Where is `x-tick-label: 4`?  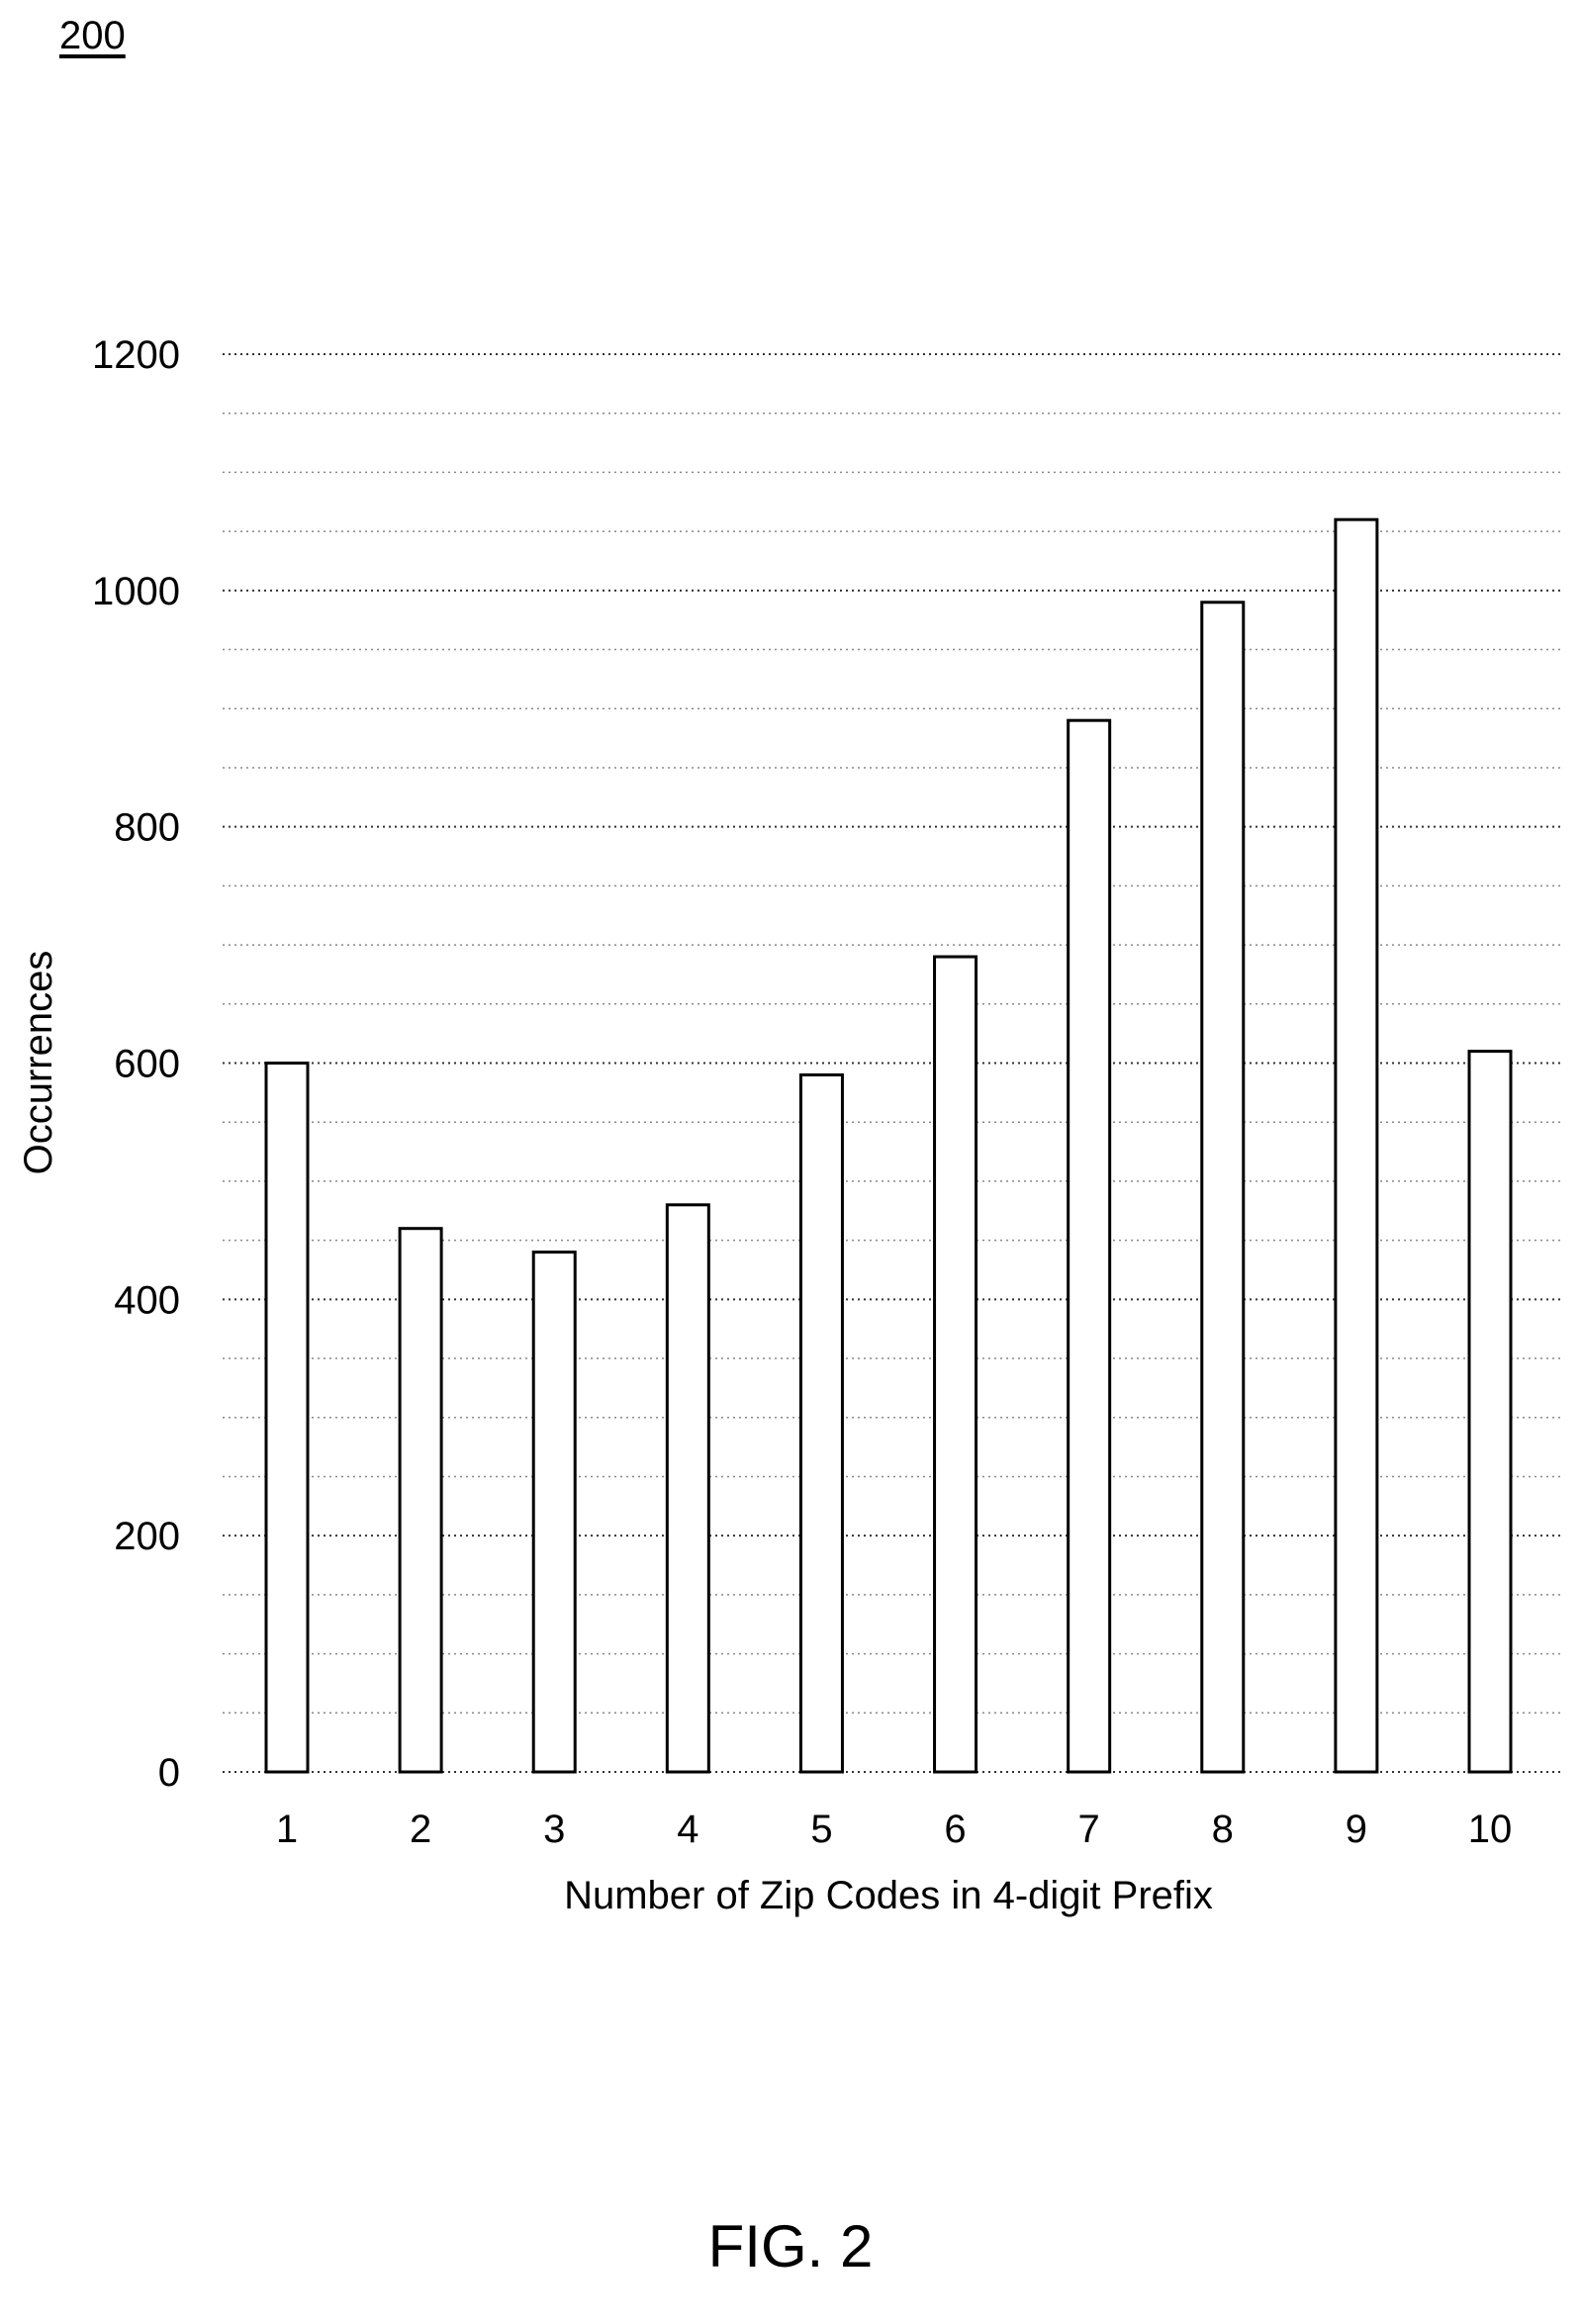
x-tick-label: 4 is located at coordinates (687, 1829).